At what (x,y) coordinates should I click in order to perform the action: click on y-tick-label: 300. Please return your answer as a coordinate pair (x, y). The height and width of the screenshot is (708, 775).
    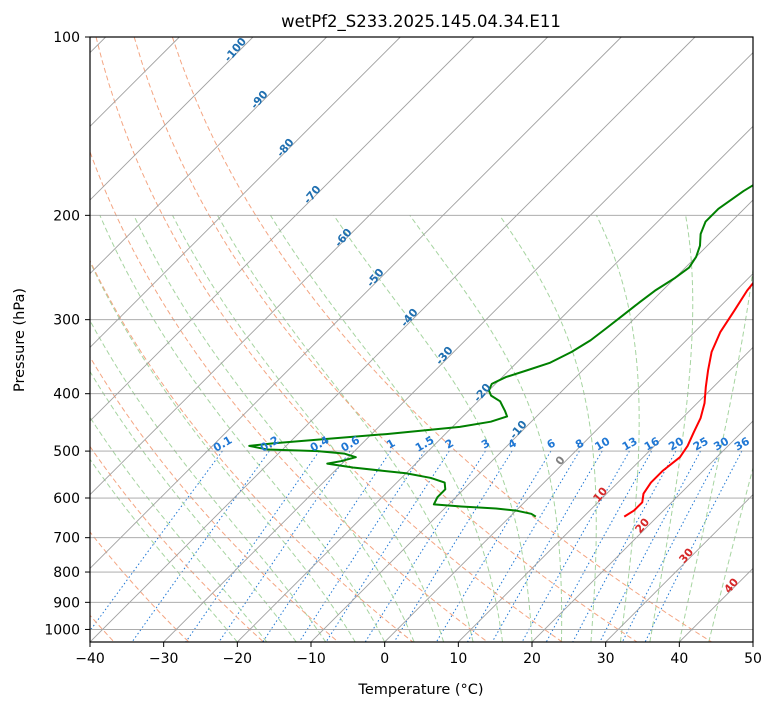
    Looking at the image, I should click on (66, 321).